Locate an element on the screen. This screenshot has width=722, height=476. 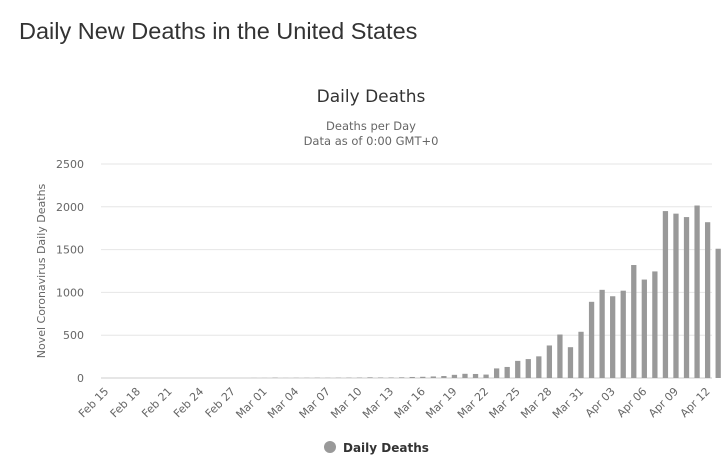
x-tick-label: Mar 07 is located at coordinates (315, 403).